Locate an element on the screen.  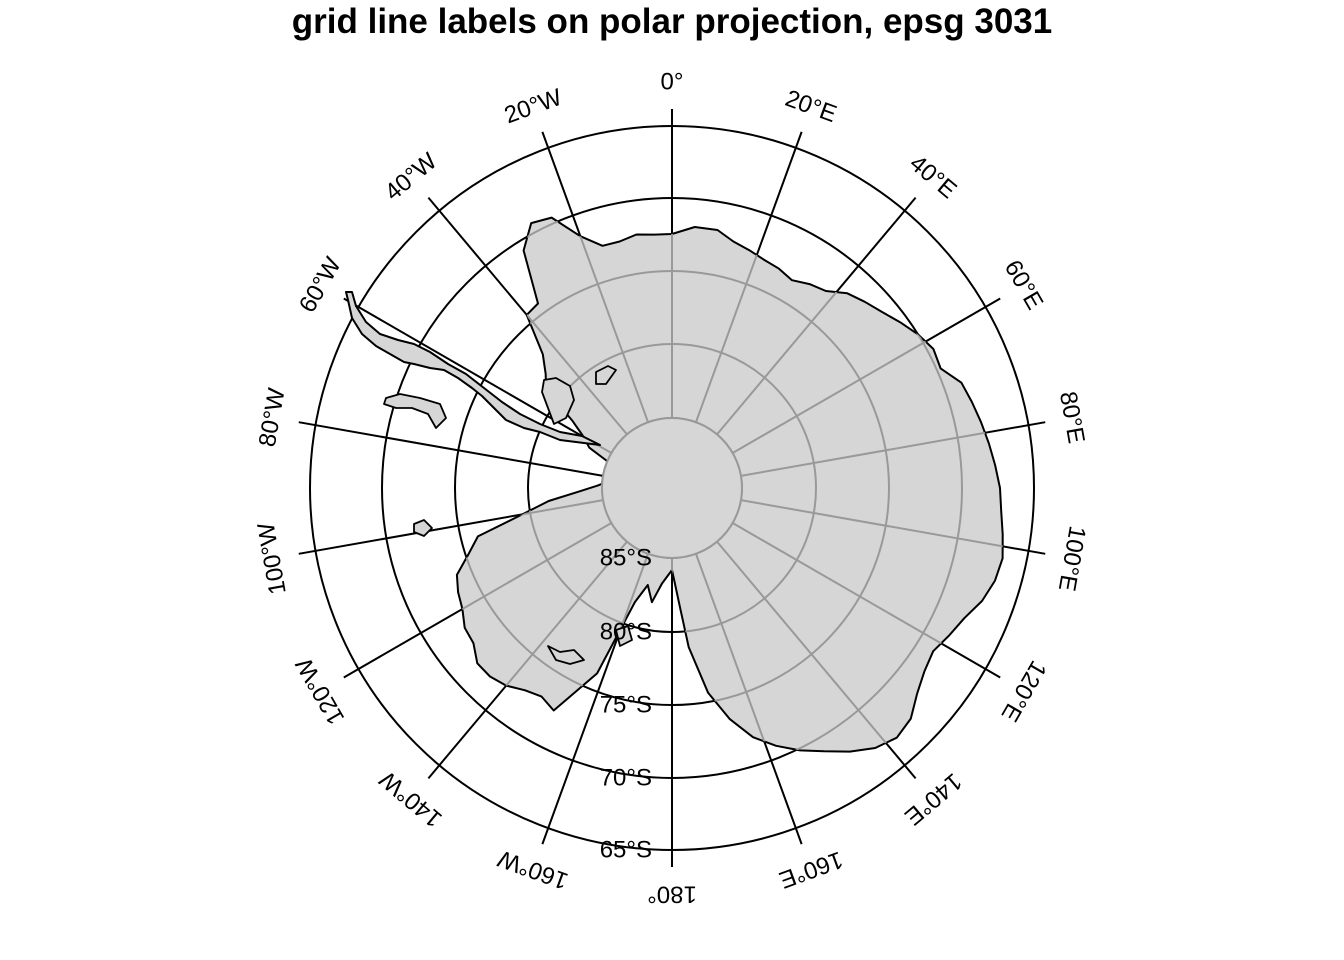
antarctic-peninsula is located at coordinates (473, 368).